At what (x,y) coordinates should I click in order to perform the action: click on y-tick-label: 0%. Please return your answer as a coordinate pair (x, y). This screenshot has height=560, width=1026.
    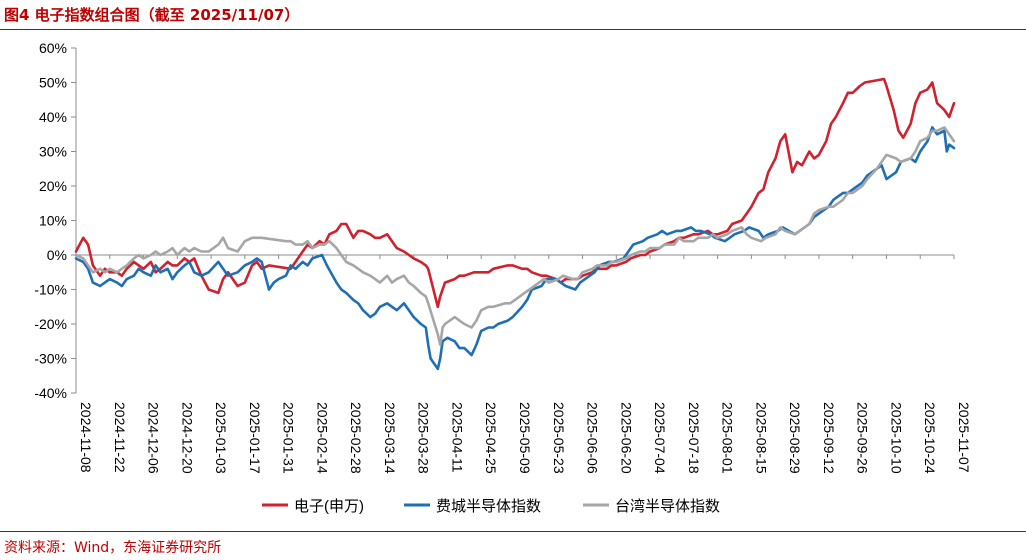
    Looking at the image, I should click on (57, 255).